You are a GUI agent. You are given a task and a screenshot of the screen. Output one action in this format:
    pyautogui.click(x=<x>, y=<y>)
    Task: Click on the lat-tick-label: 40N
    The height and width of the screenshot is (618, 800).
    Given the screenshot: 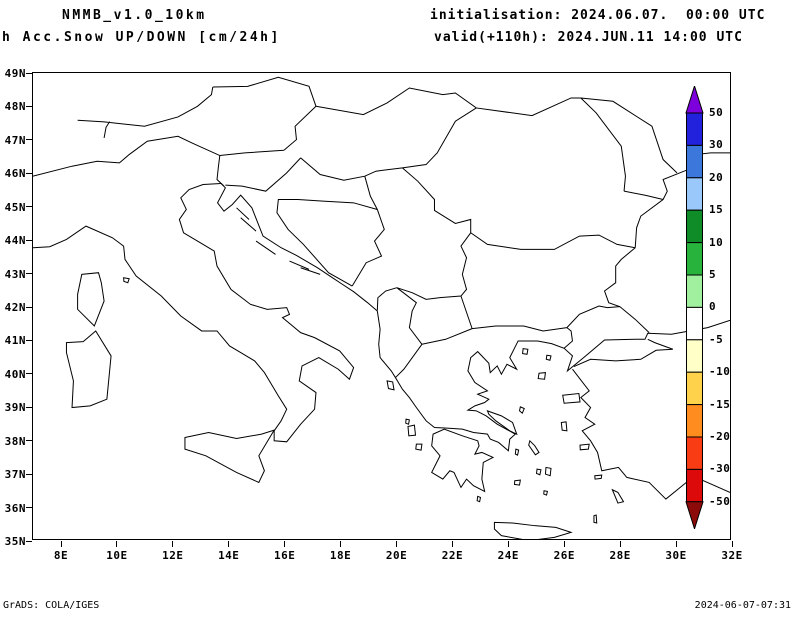 What is the action you would take?
    pyautogui.click(x=15, y=374)
    